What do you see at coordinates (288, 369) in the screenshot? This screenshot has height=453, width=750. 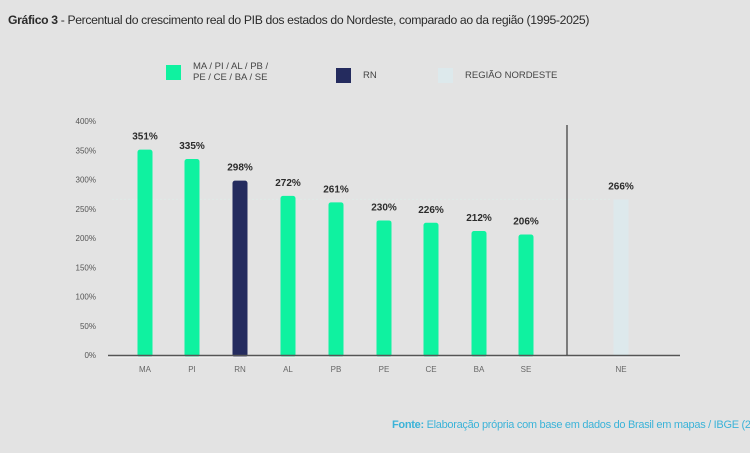 I see `x-tick-label: AL` at bounding box center [288, 369].